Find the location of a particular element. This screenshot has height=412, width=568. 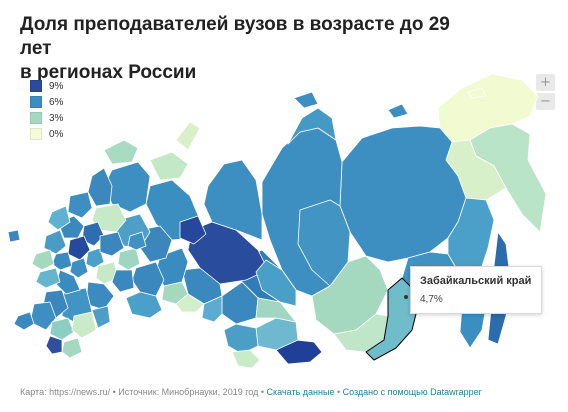

zoom-controls: + − is located at coordinates (545, 93).